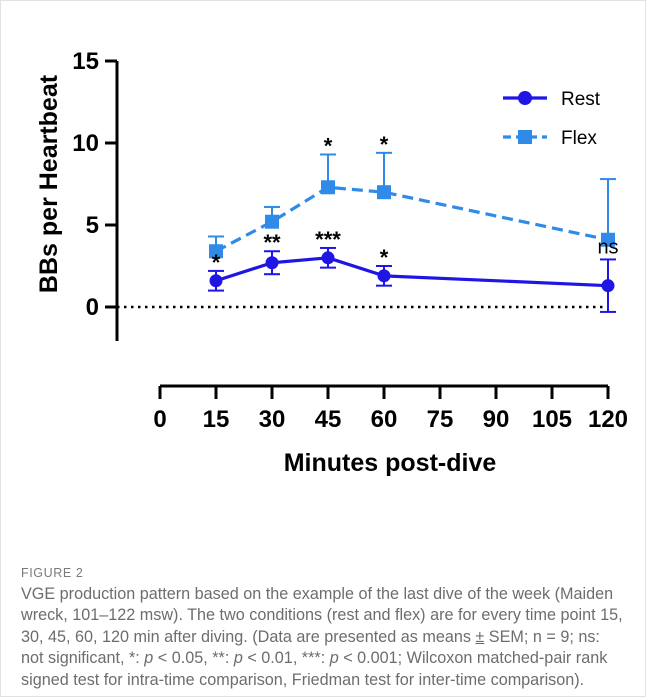 This screenshot has width=646, height=697. What do you see at coordinates (550, 138) in the screenshot?
I see `legend-item-flex: Flex` at bounding box center [550, 138].